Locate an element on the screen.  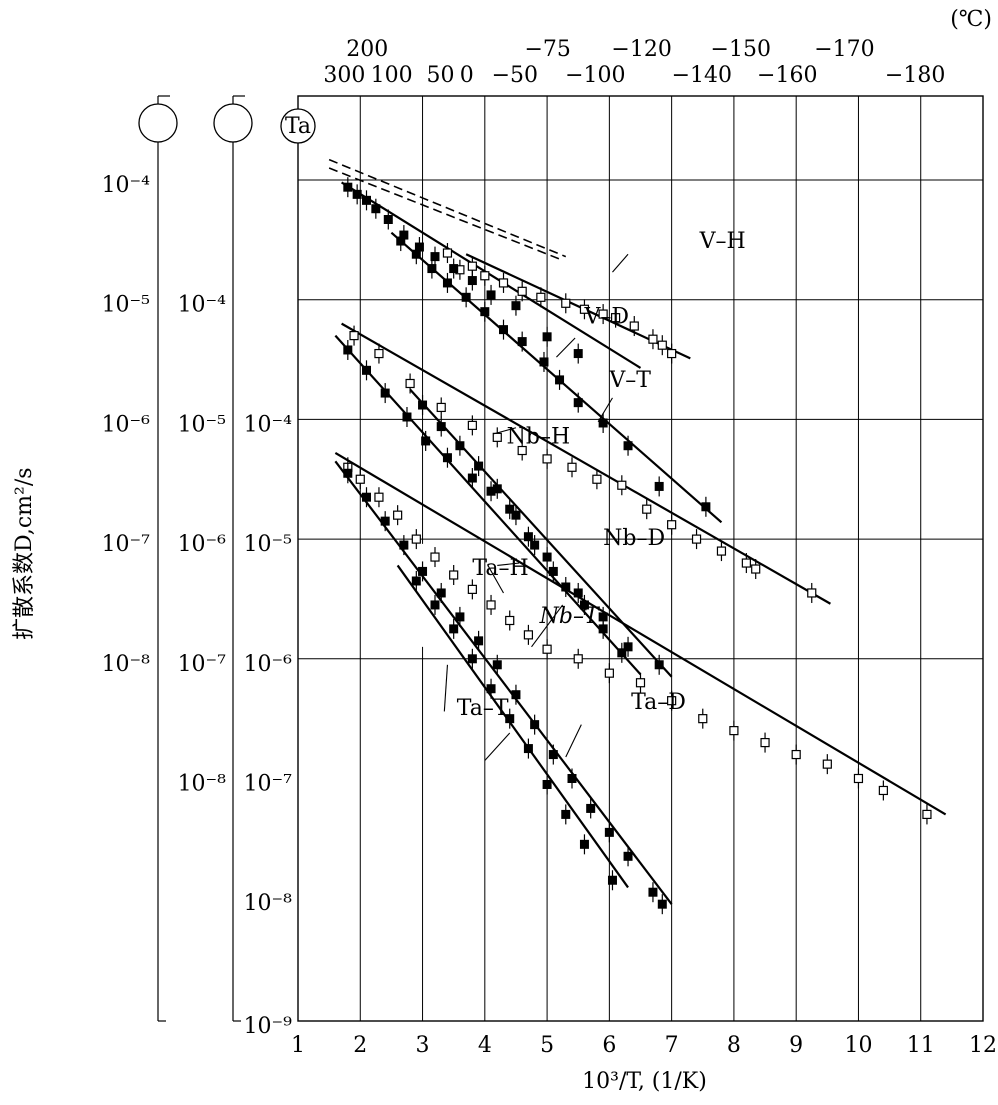
top-temperature-label: 300 is located at coordinates (344, 75).